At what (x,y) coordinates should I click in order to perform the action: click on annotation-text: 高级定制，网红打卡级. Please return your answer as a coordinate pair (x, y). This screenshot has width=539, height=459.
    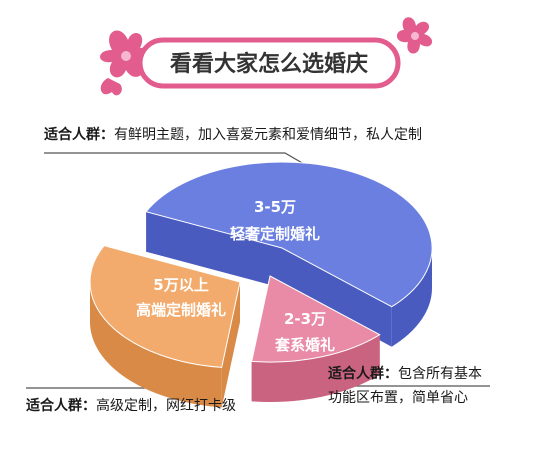
    Looking at the image, I should click on (166, 405).